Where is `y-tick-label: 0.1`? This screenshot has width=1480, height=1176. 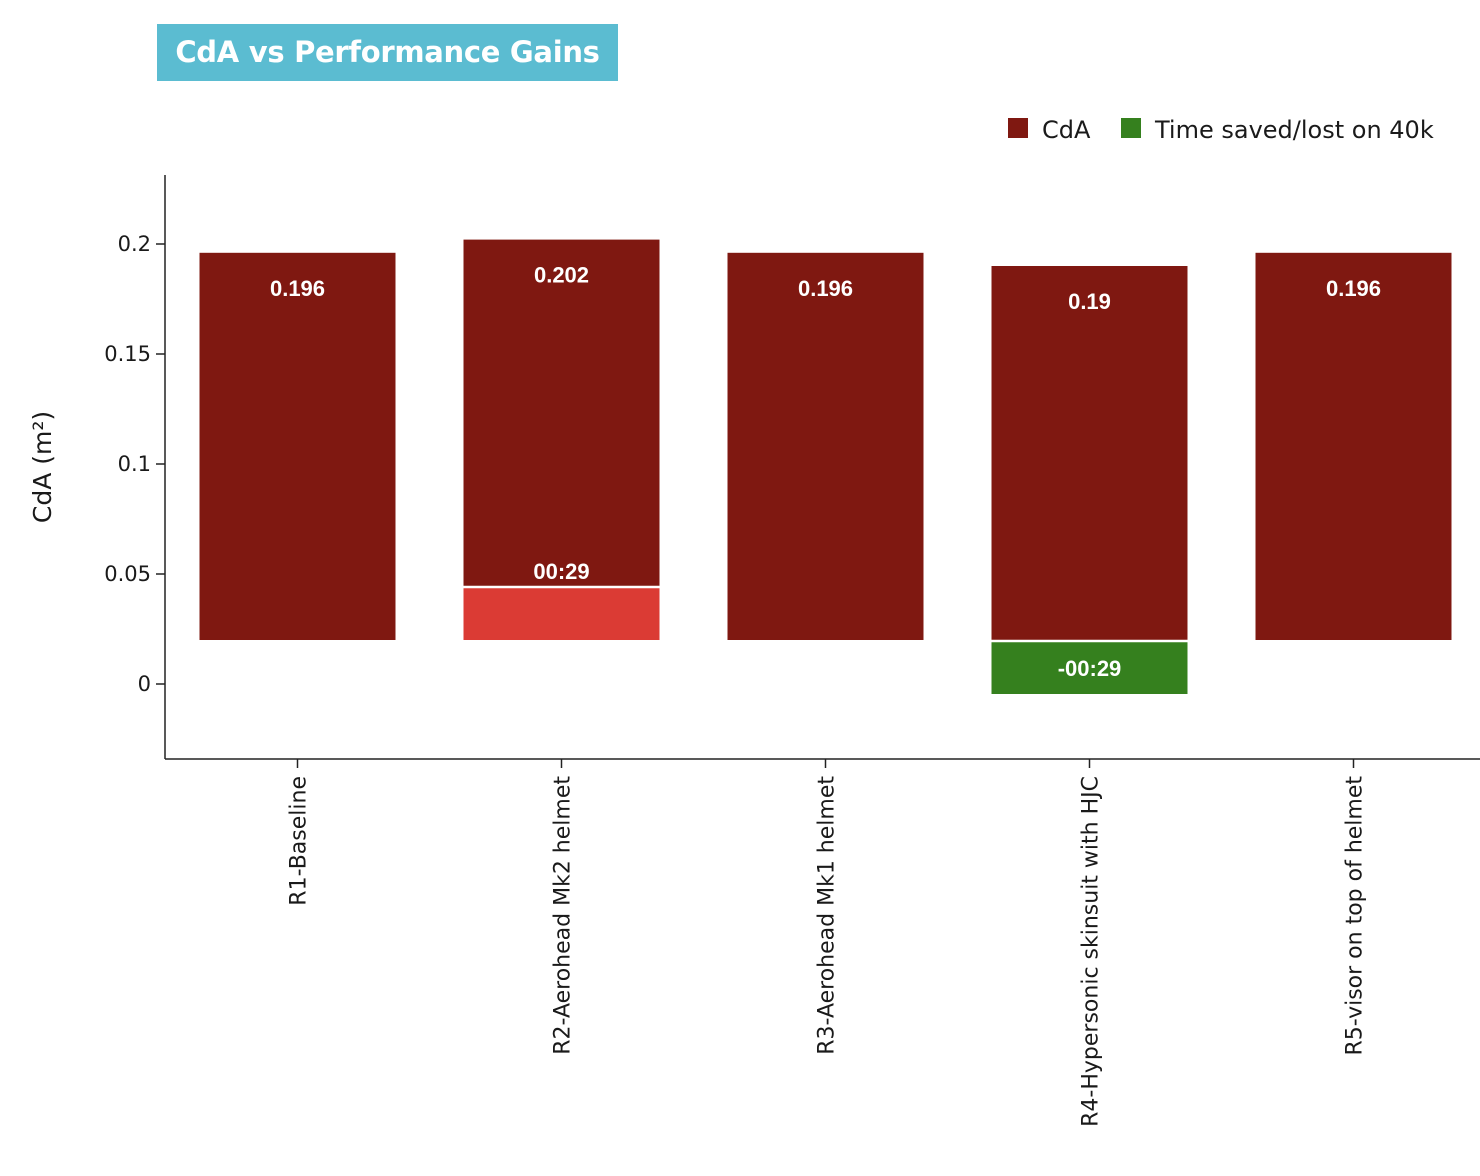
y-tick-label: 0.1 is located at coordinates (134, 464).